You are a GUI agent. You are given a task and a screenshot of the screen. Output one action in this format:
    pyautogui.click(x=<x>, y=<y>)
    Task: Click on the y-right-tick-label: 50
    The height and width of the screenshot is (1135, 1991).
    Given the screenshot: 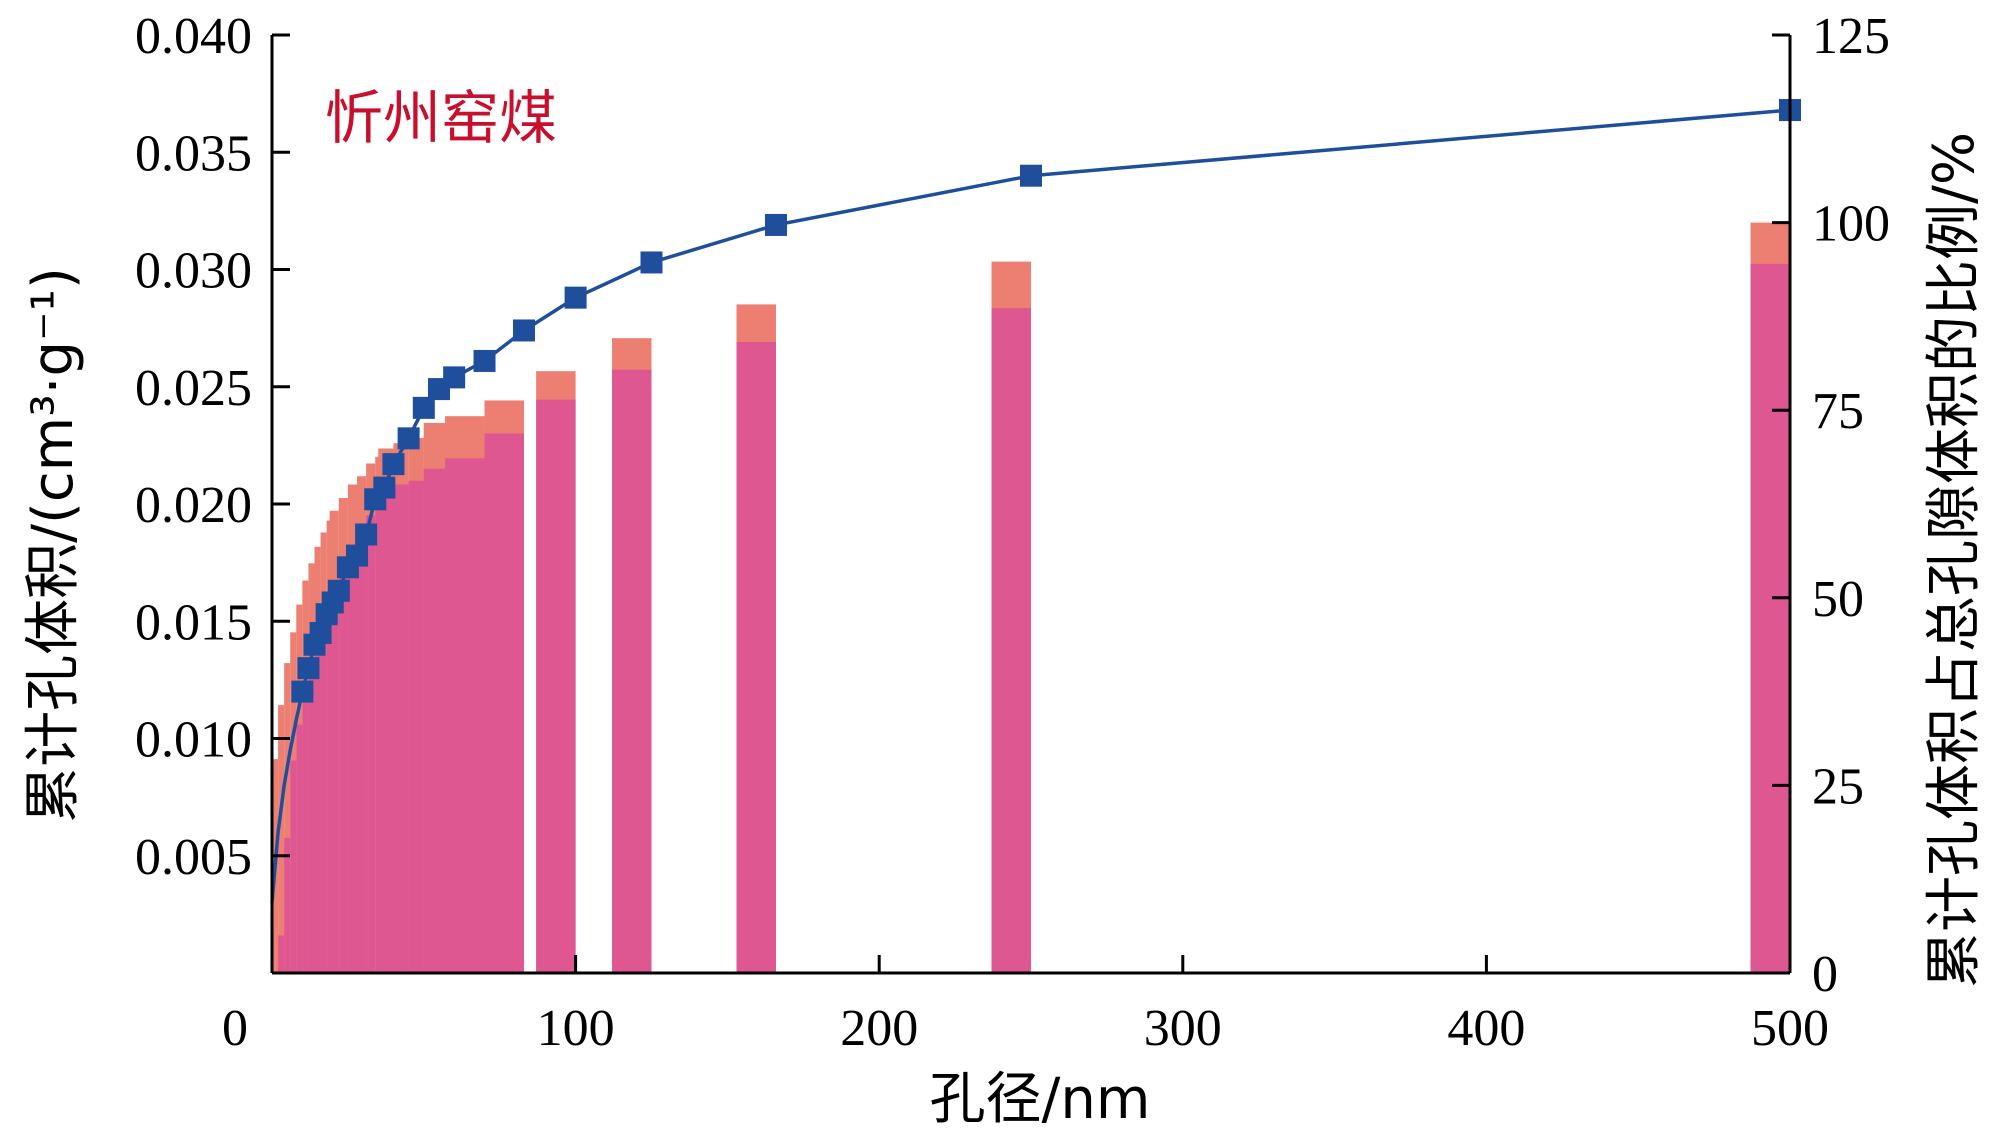 What is the action you would take?
    pyautogui.click(x=1838, y=599)
    